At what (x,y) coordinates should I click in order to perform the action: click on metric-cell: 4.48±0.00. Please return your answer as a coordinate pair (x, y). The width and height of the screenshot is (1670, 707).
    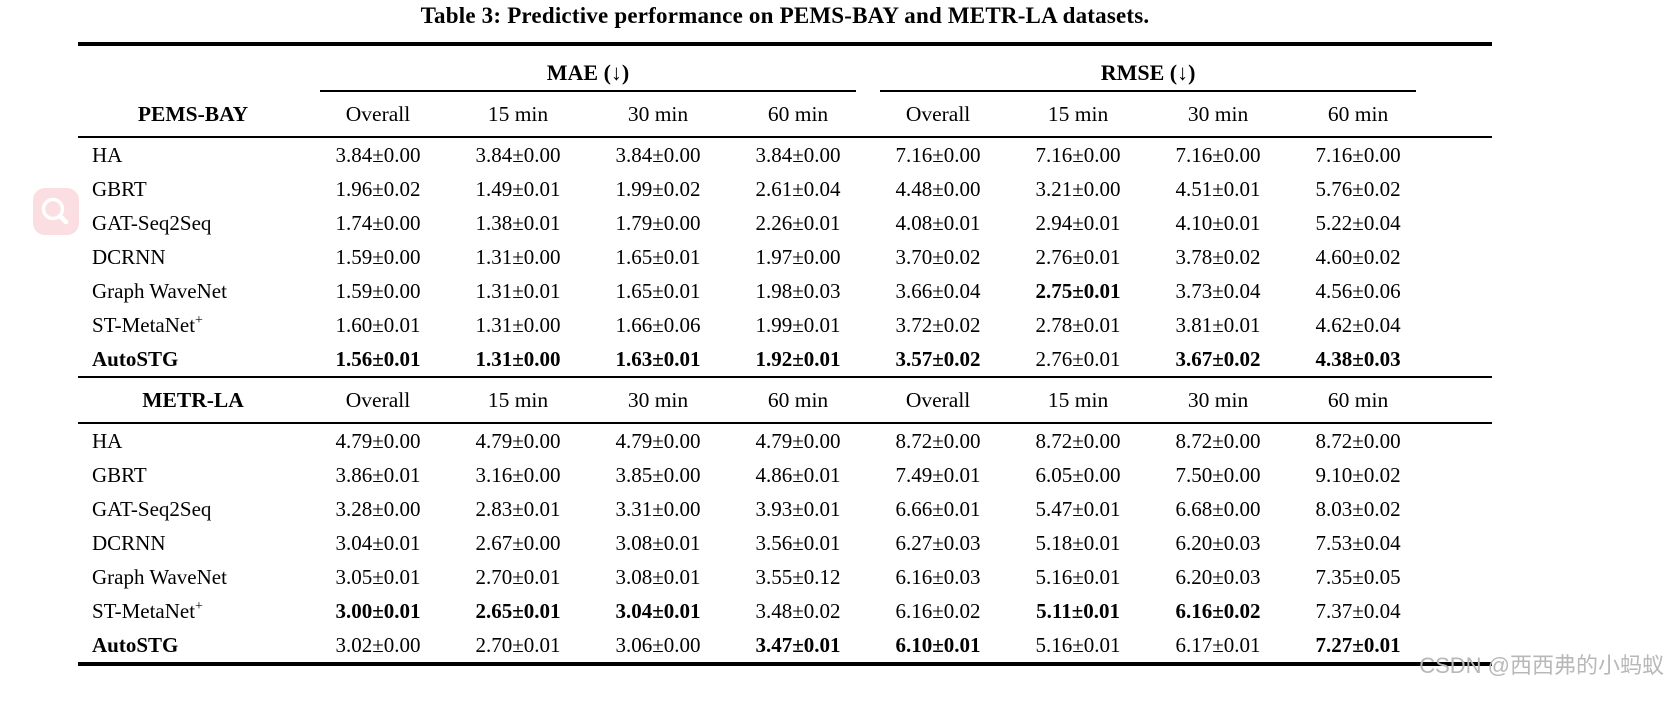
    Looking at the image, I should click on (938, 188).